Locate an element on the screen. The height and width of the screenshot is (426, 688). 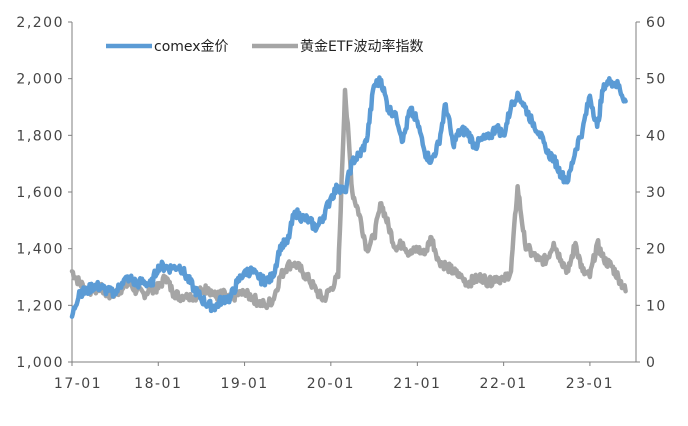
legend-label-1: 黄金ETF波动率指数 is located at coordinates (361, 46).